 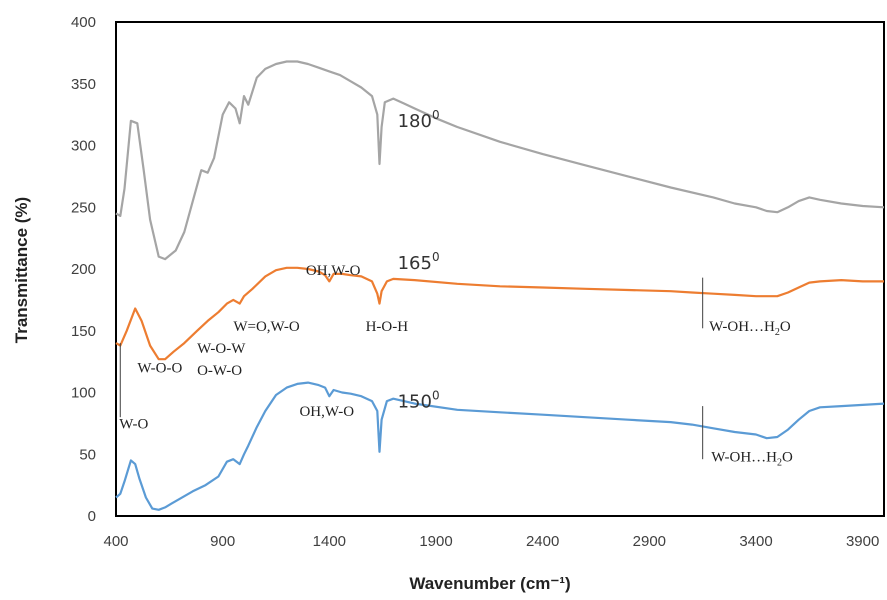 What do you see at coordinates (83, 207) in the screenshot?
I see `y-tick-label: 250` at bounding box center [83, 207].